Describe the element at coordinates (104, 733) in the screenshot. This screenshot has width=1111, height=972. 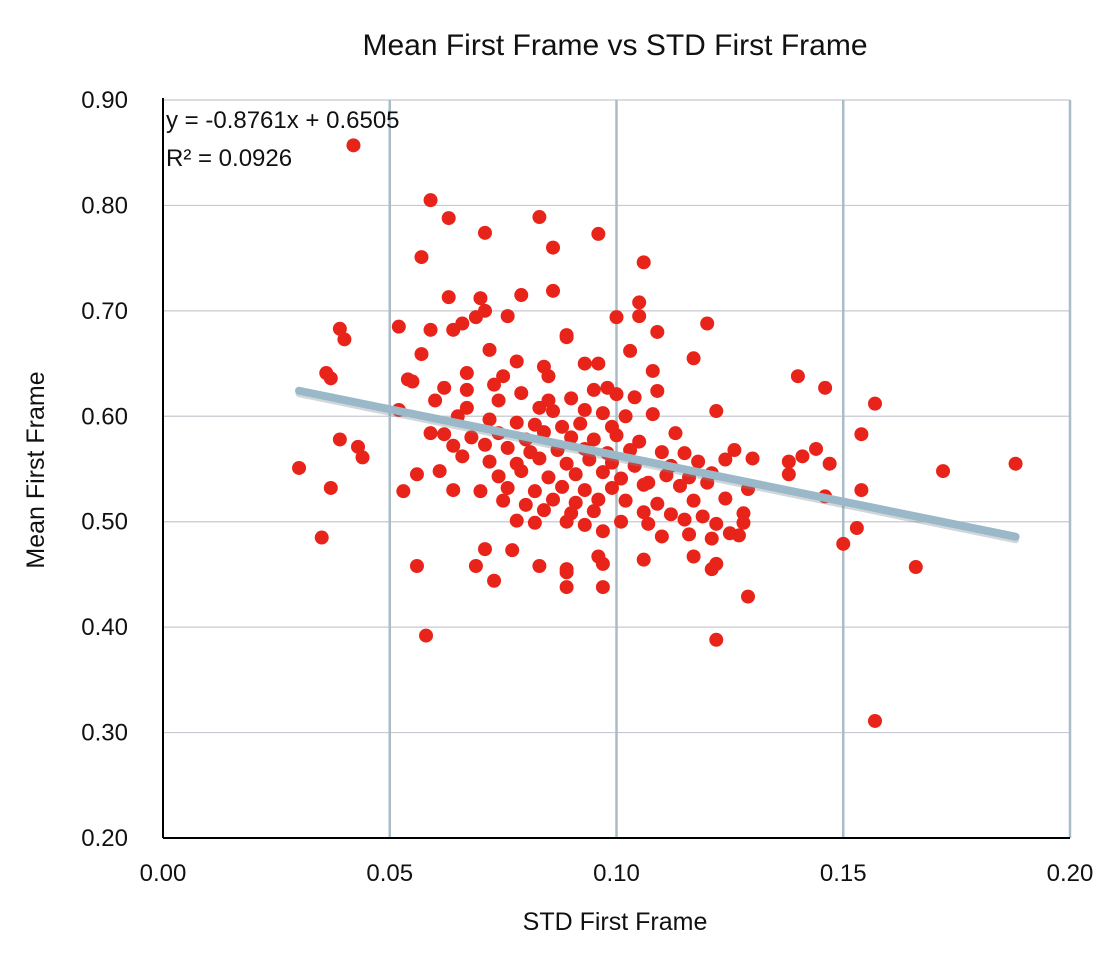
I see `y-tick-label: 0.30` at that location.